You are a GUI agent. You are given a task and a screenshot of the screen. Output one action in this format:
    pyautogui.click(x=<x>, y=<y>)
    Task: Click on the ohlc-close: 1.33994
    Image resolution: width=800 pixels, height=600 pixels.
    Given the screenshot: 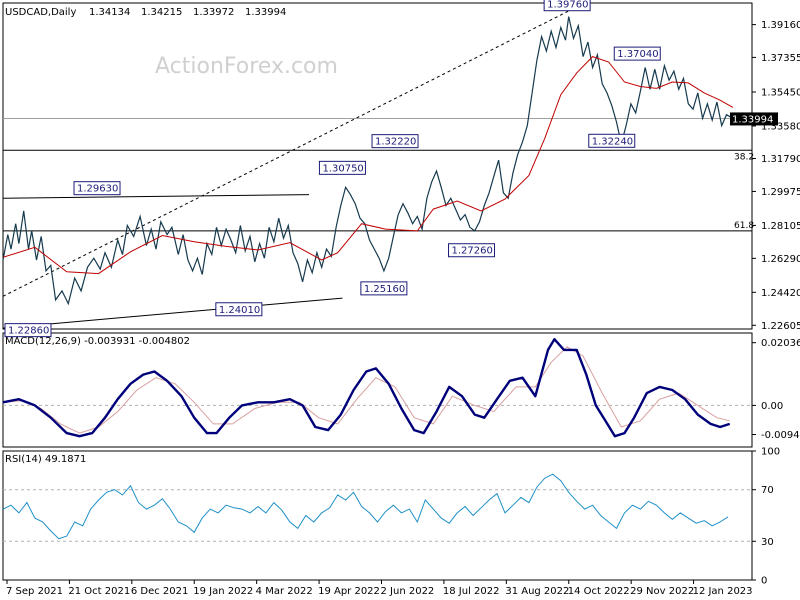 What is the action you would take?
    pyautogui.click(x=265, y=12)
    